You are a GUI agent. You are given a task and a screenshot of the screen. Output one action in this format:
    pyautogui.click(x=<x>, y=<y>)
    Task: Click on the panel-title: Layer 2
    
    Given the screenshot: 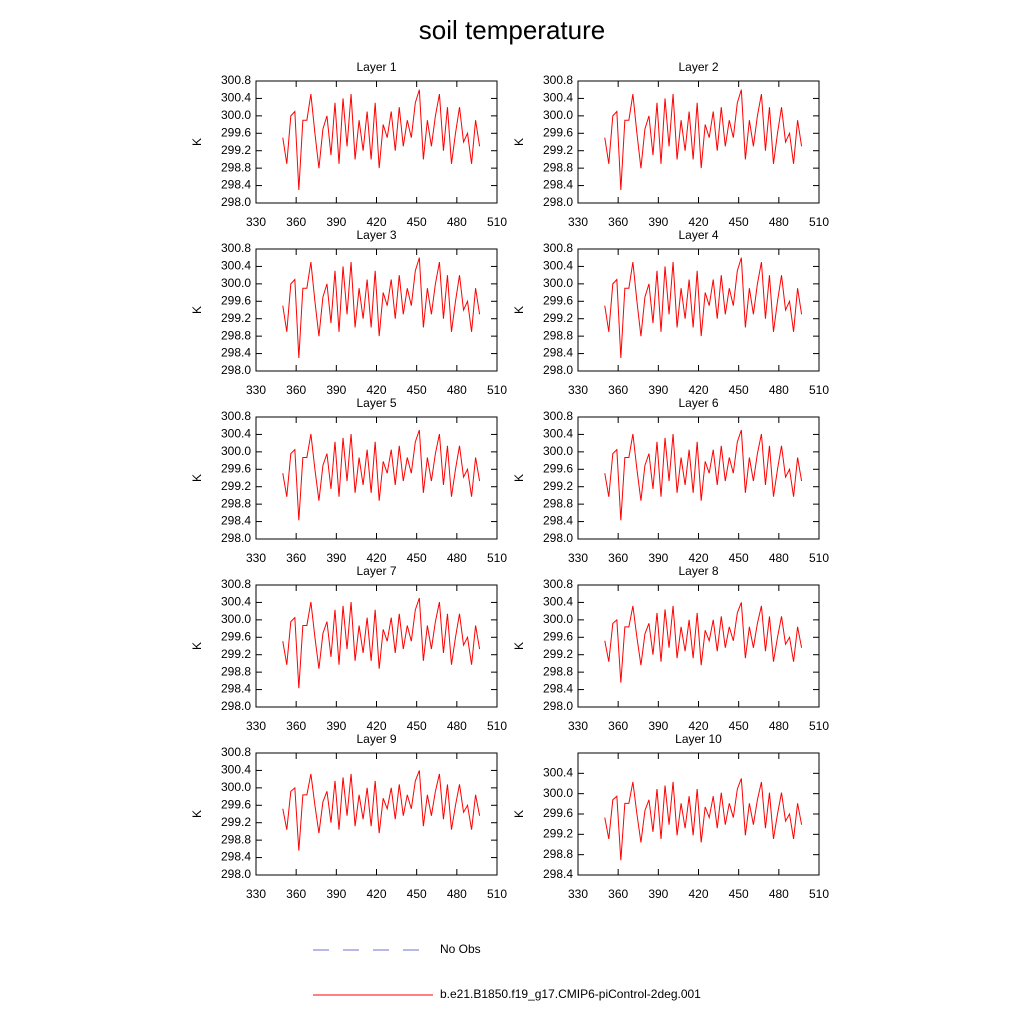 What is the action you would take?
    pyautogui.click(x=698, y=67)
    